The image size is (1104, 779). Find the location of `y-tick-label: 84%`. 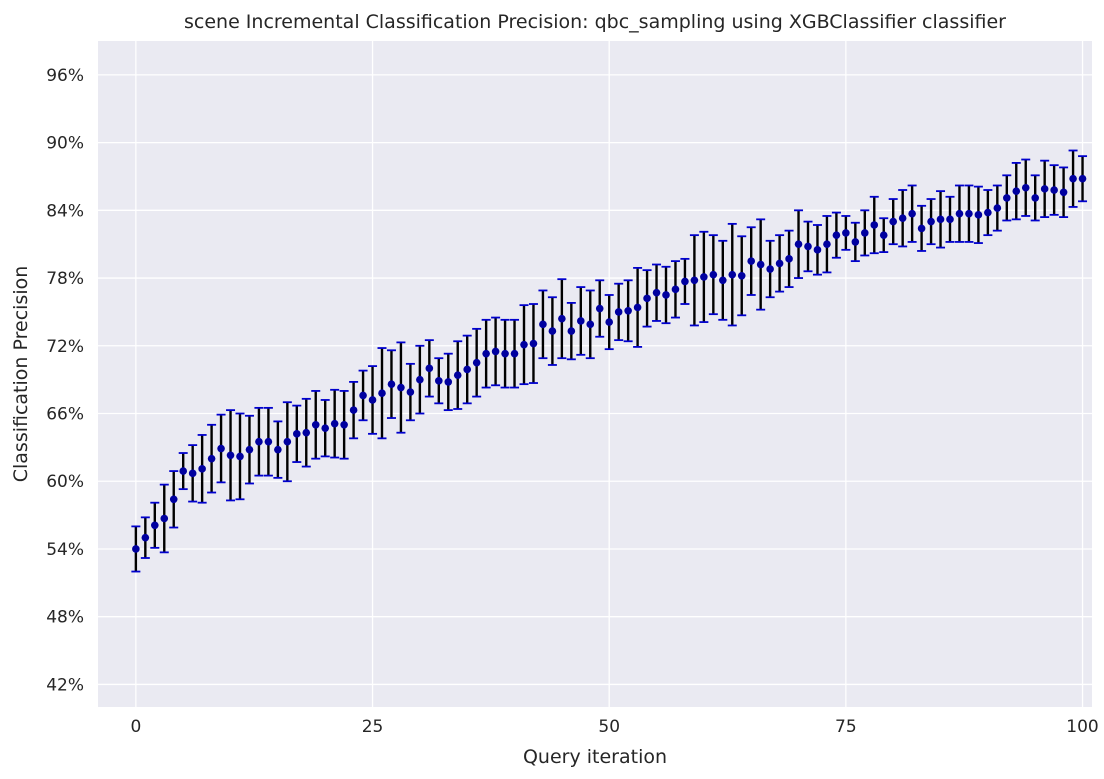

y-tick-label: 84% is located at coordinates (65, 211).